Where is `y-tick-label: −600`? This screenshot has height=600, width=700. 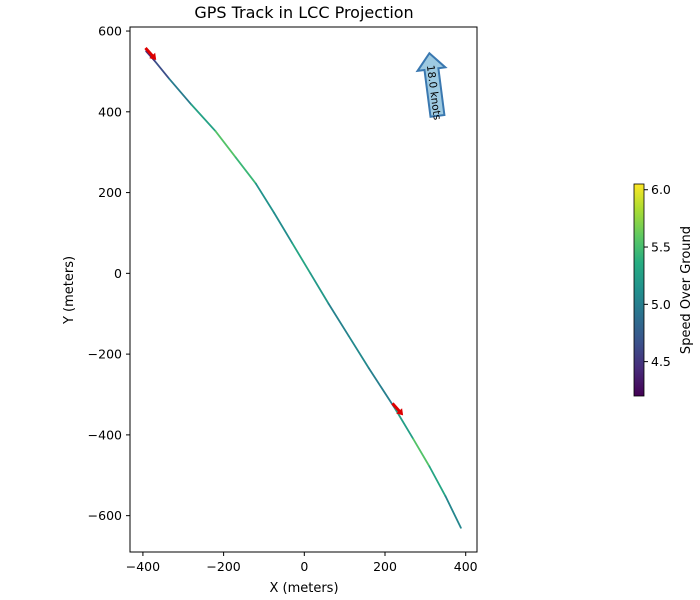
y-tick-label: −600 is located at coordinates (105, 515).